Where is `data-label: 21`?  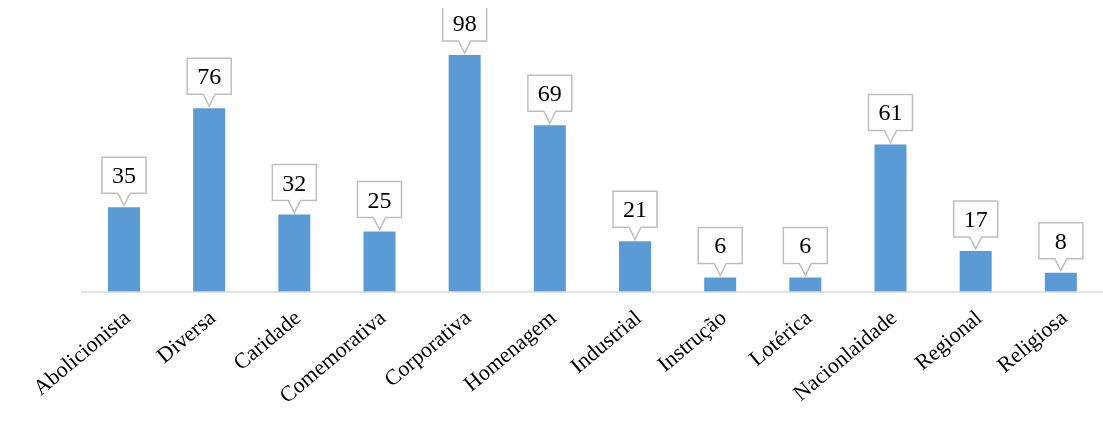
data-label: 21 is located at coordinates (635, 209).